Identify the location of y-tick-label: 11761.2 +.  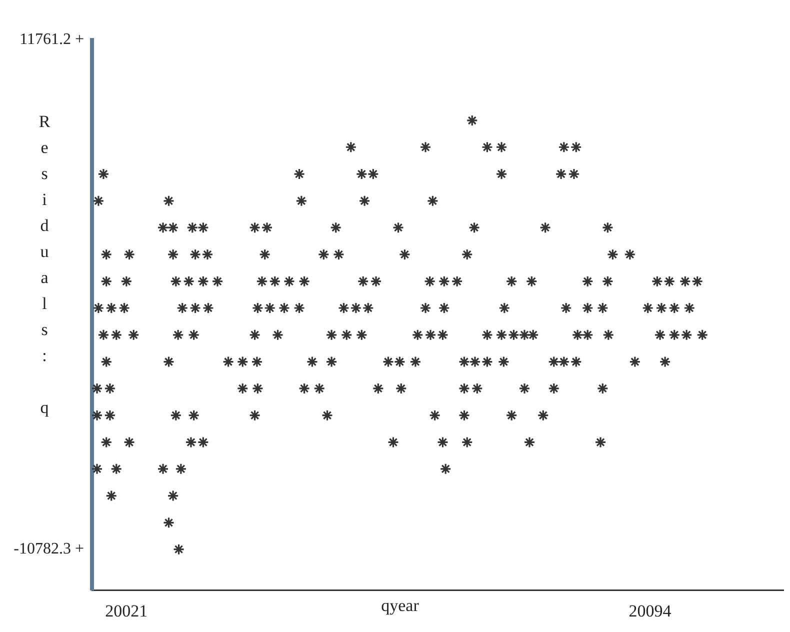
(52, 39).